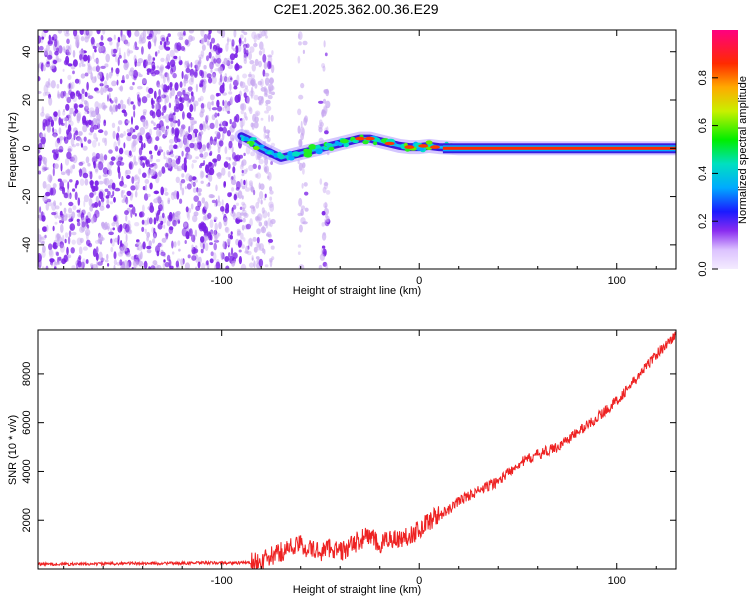  I want to click on colorbar-gradient, so click(725, 149).